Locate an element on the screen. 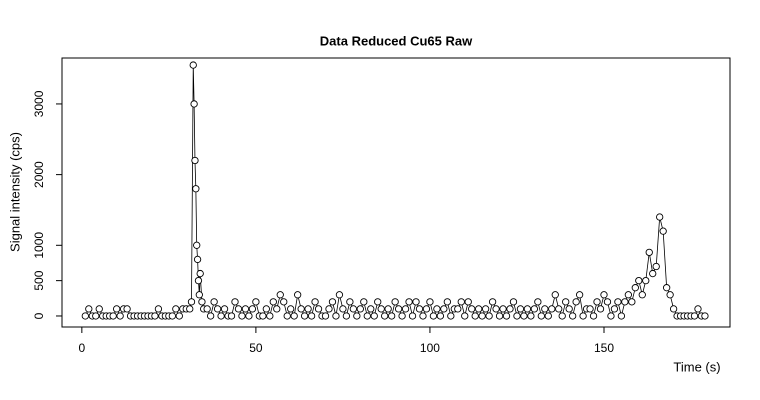 The height and width of the screenshot is (400, 760). x-axis-label: Time (s) is located at coordinates (696, 366).